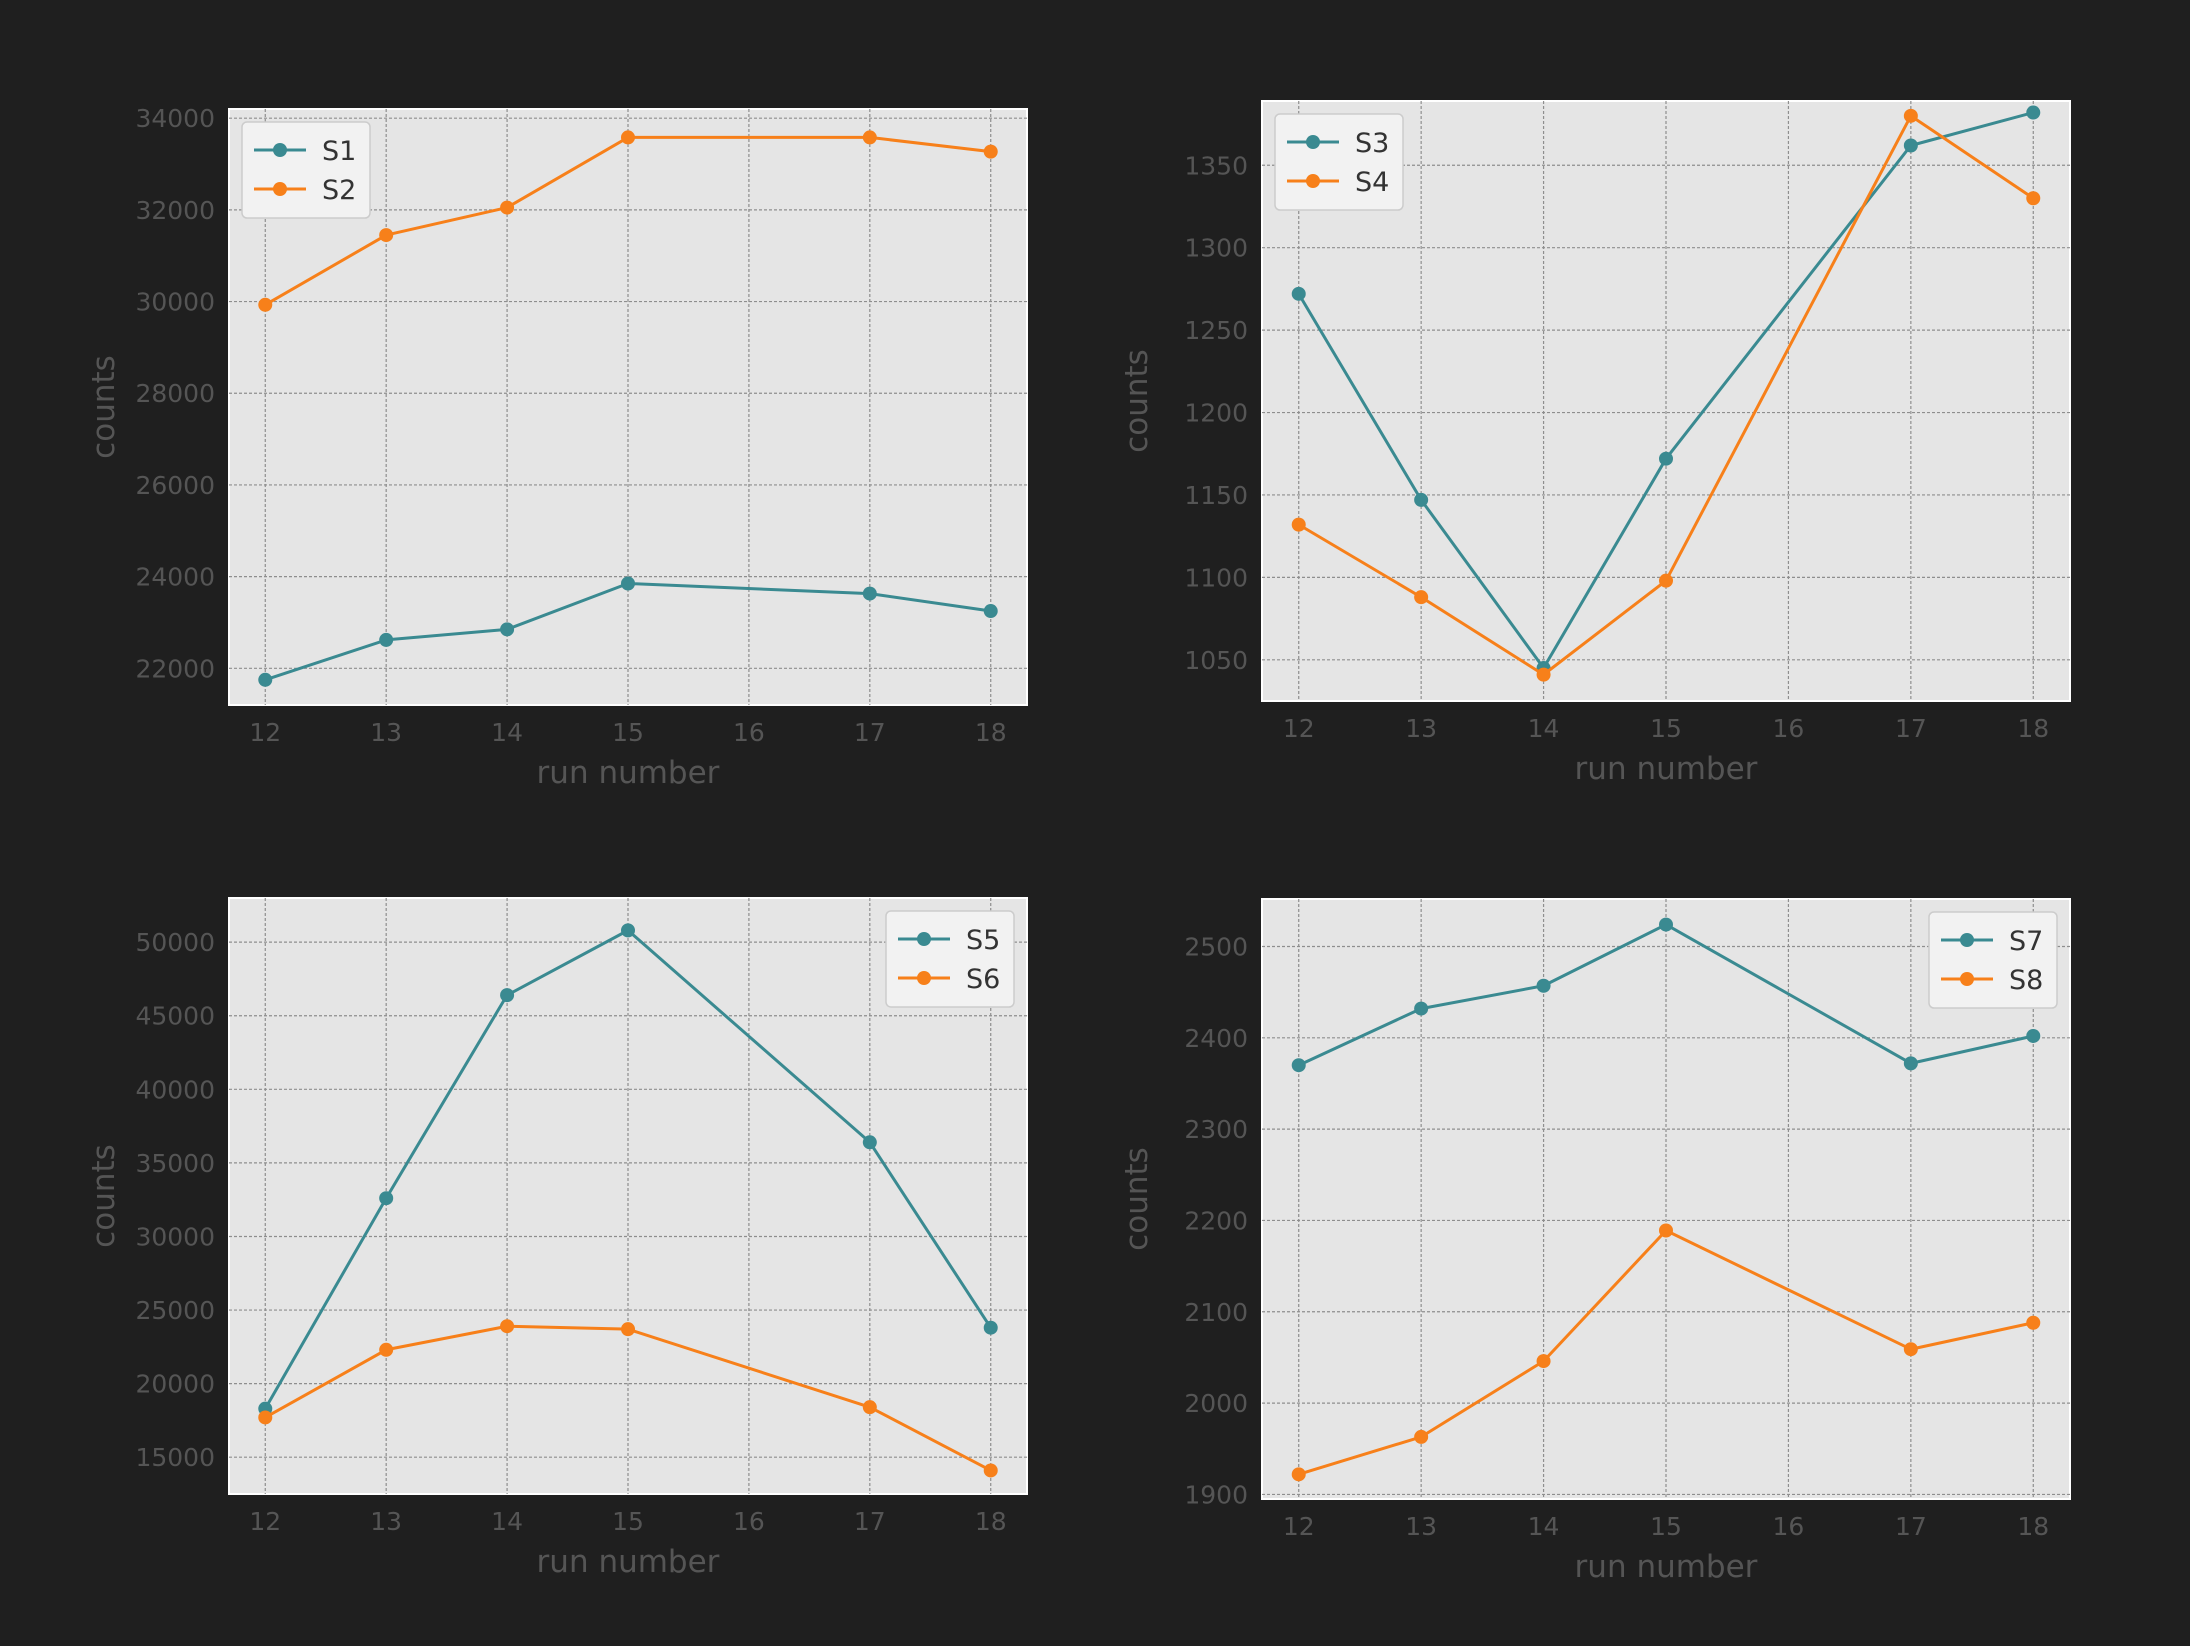 The height and width of the screenshot is (1646, 2190). What do you see at coordinates (280, 189) in the screenshot?
I see `legend-marker-s2` at bounding box center [280, 189].